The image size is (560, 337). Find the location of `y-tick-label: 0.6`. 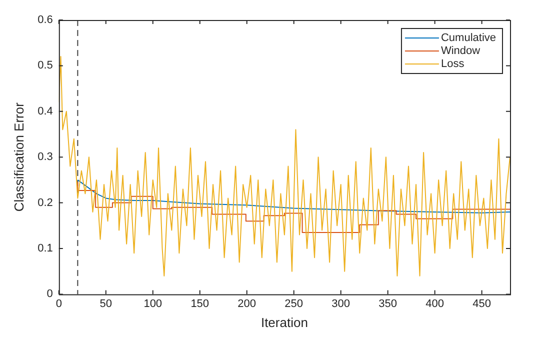

y-tick-label: 0.6 is located at coordinates (45, 20).